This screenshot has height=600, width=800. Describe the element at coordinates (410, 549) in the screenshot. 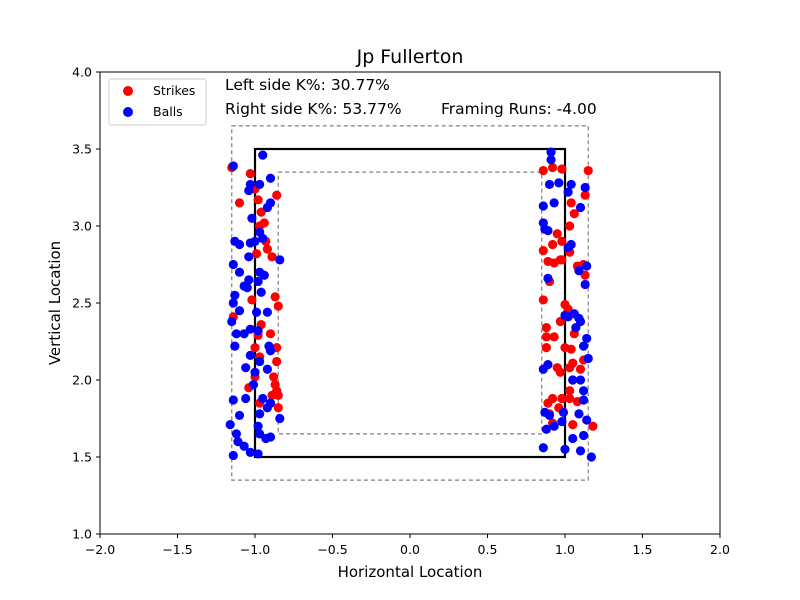

I see `x-tick-label: 0.0` at that location.